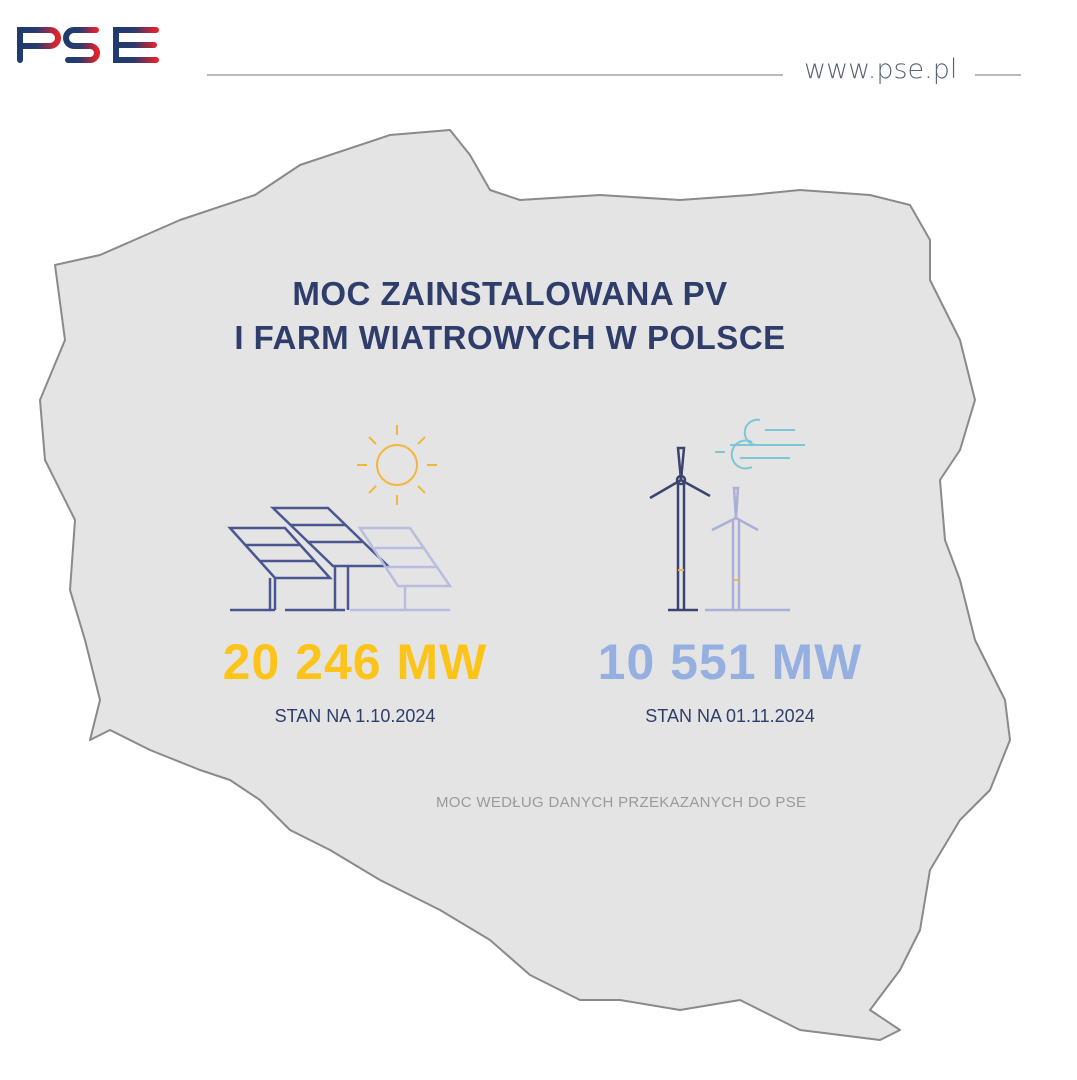 Image resolution: width=1077 pixels, height=1080 pixels. Describe the element at coordinates (621, 802) in the screenshot. I see `source-note: MOC WEDŁUG DANYCH PRZEKAZANYCH DO PSE` at that location.